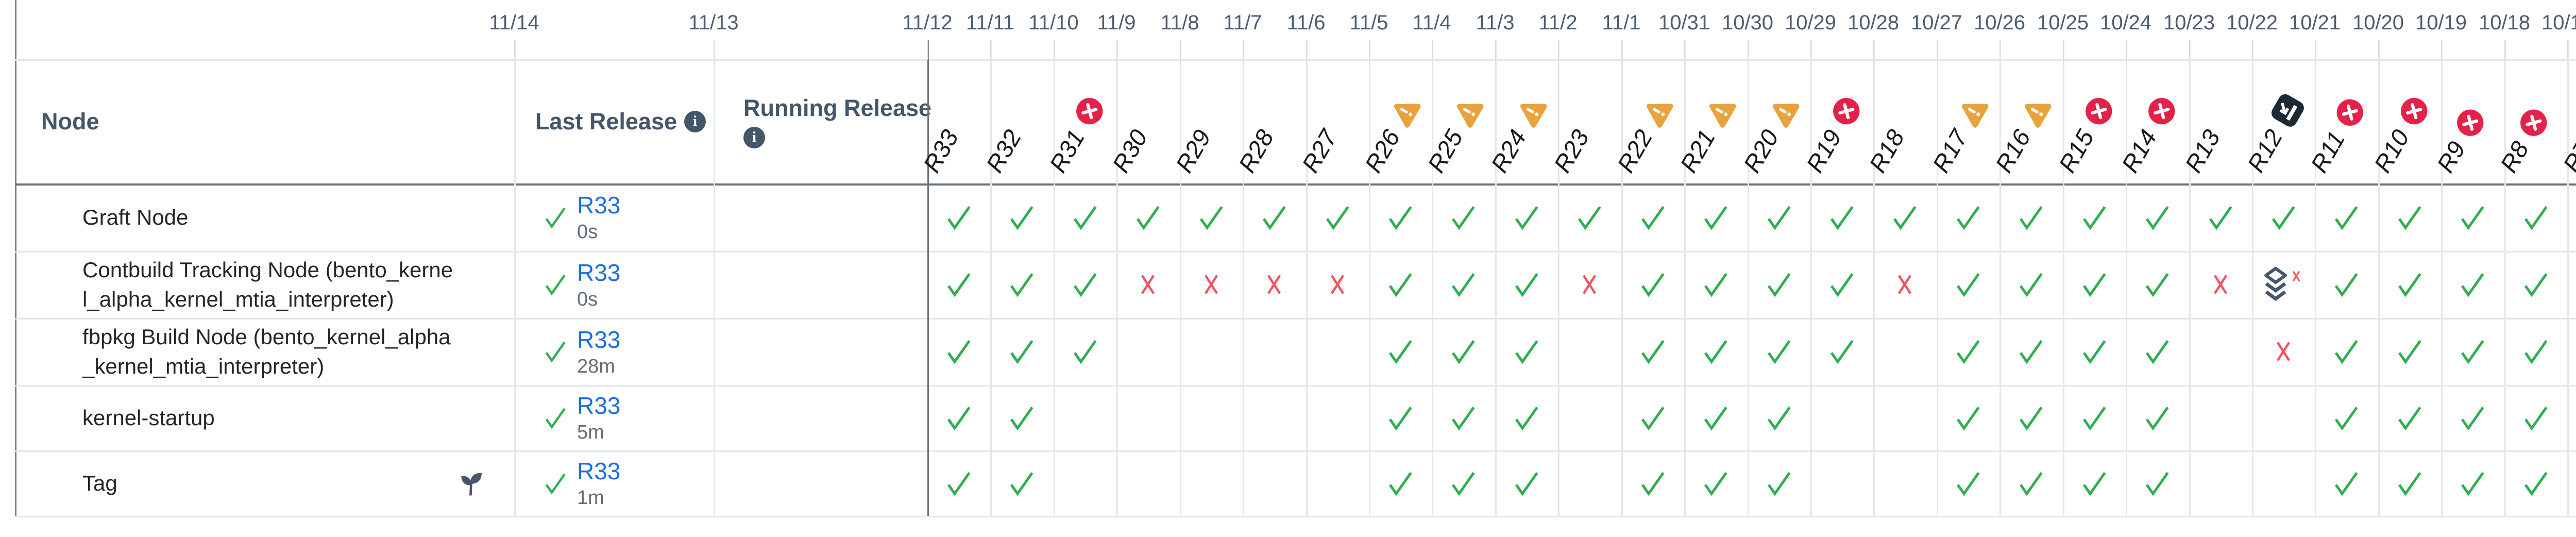  I want to click on release-header-rotated: R8, so click(2524, 140).